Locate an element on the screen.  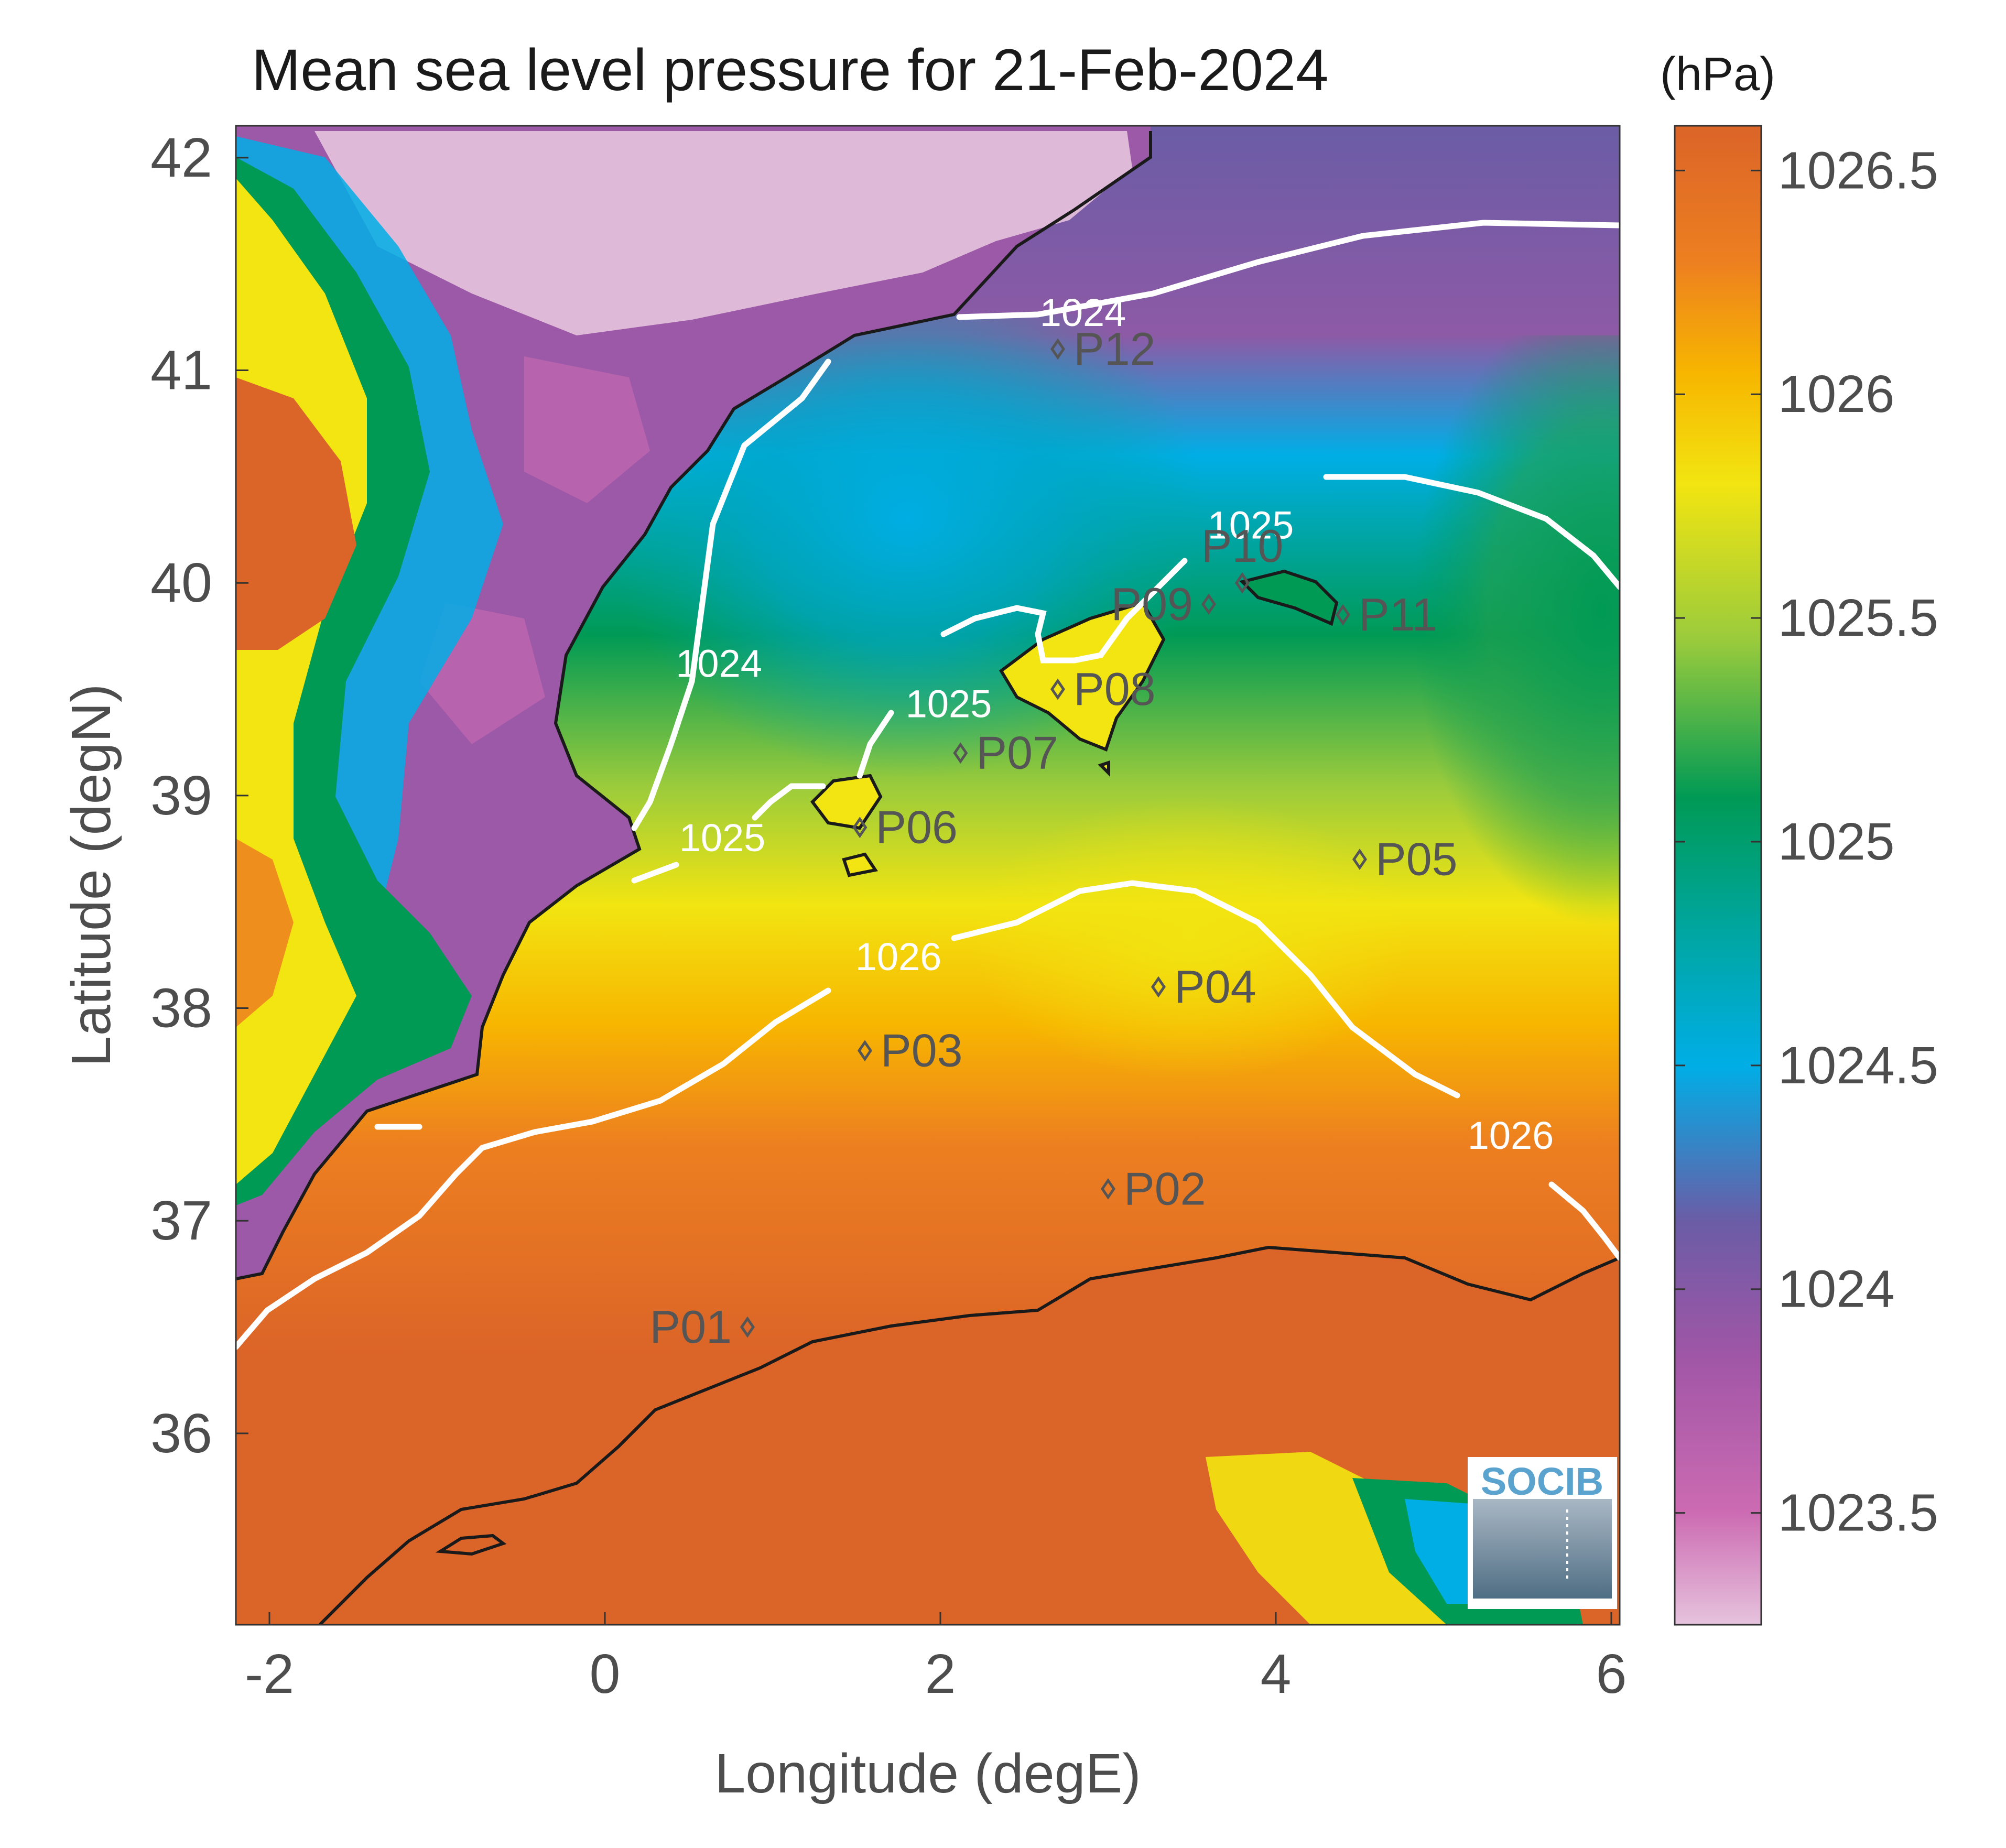
iberia-inland-orange is located at coordinates (296, 513).